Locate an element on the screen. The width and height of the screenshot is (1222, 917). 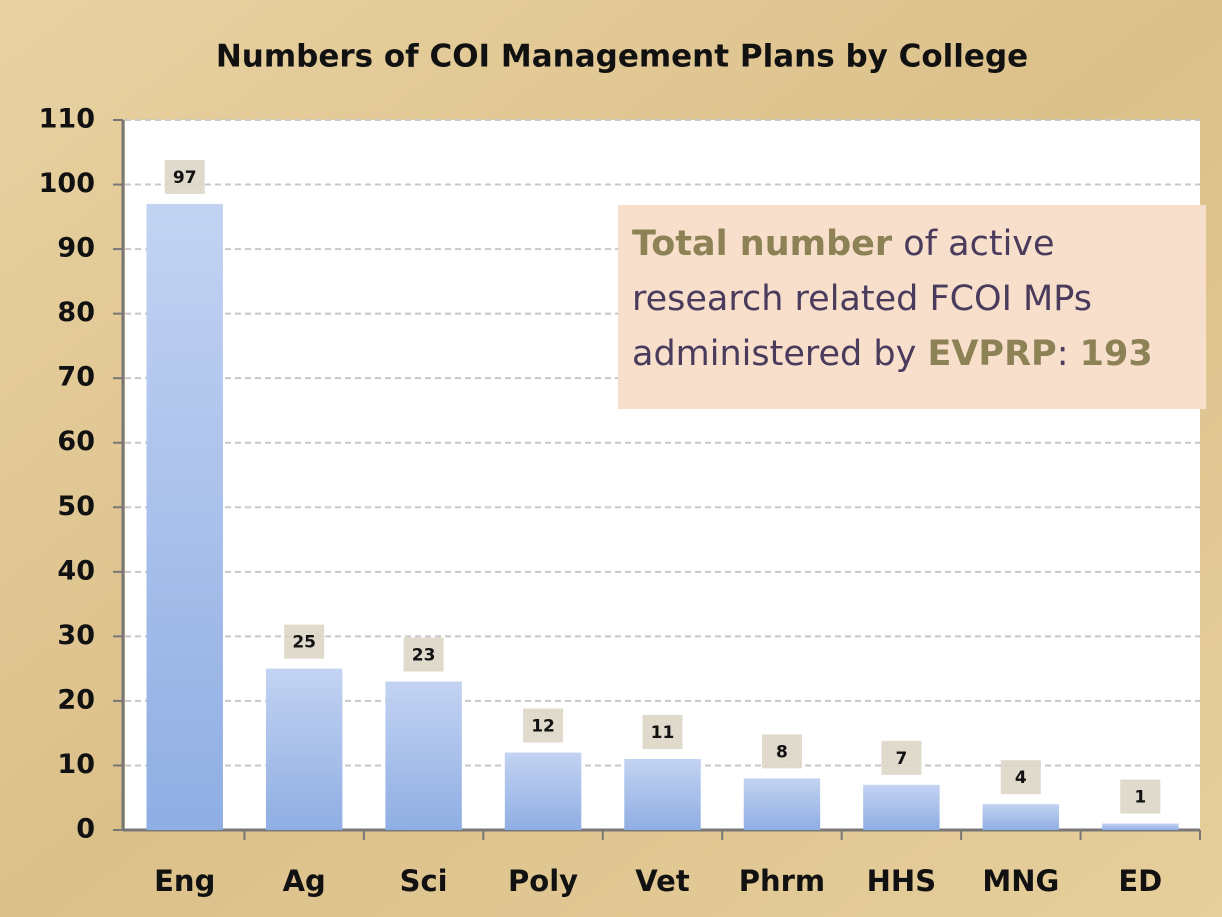
x-tick-label: ED is located at coordinates (1140, 881).